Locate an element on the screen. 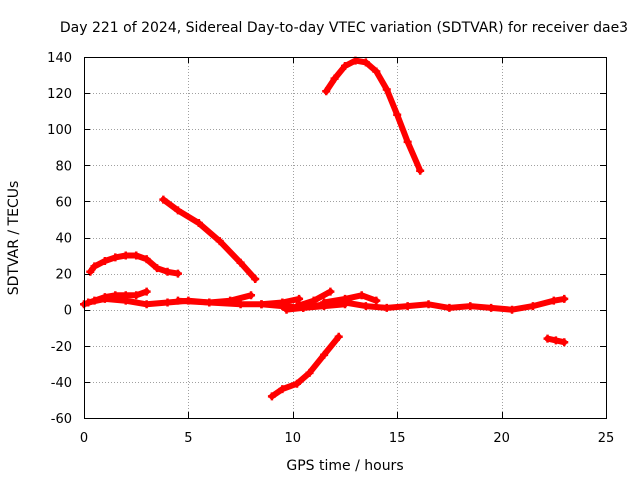  x-axis-label: GPS time / hours is located at coordinates (344, 466).